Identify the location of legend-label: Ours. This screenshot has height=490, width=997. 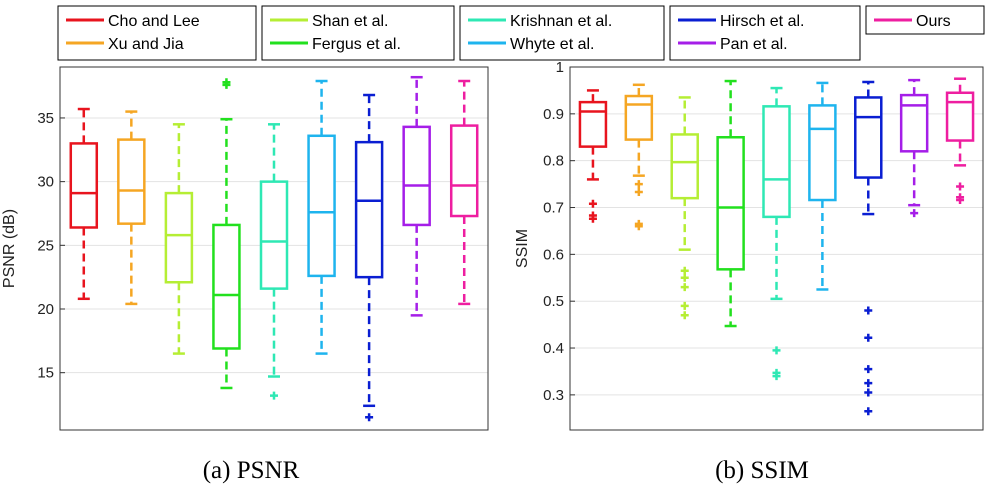
(933, 21).